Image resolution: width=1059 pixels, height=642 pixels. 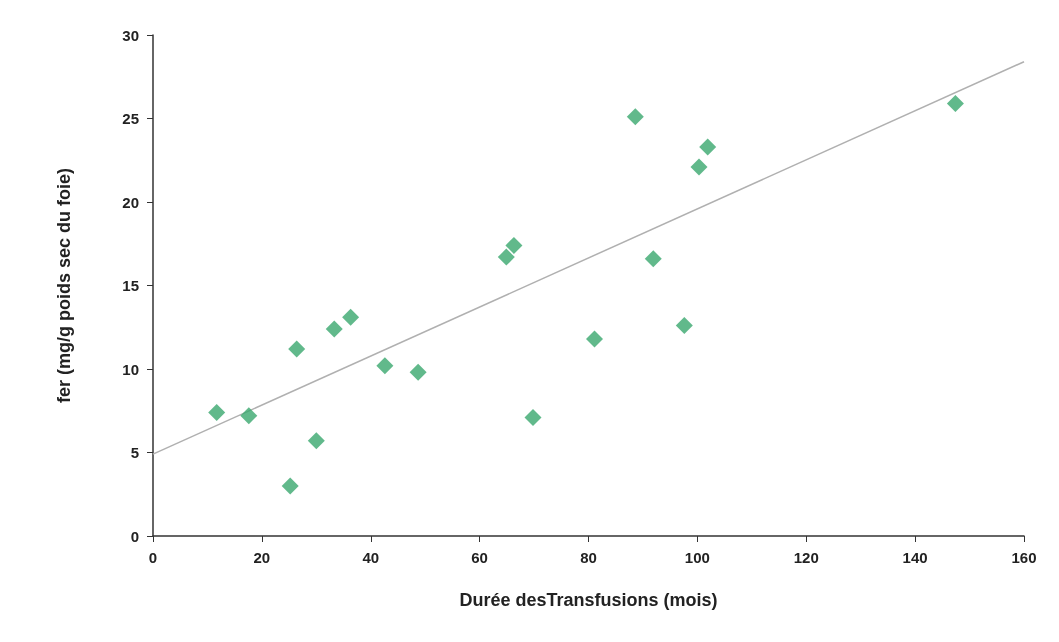 What do you see at coordinates (479, 557) in the screenshot?
I see `x-tick-label: 60` at bounding box center [479, 557].